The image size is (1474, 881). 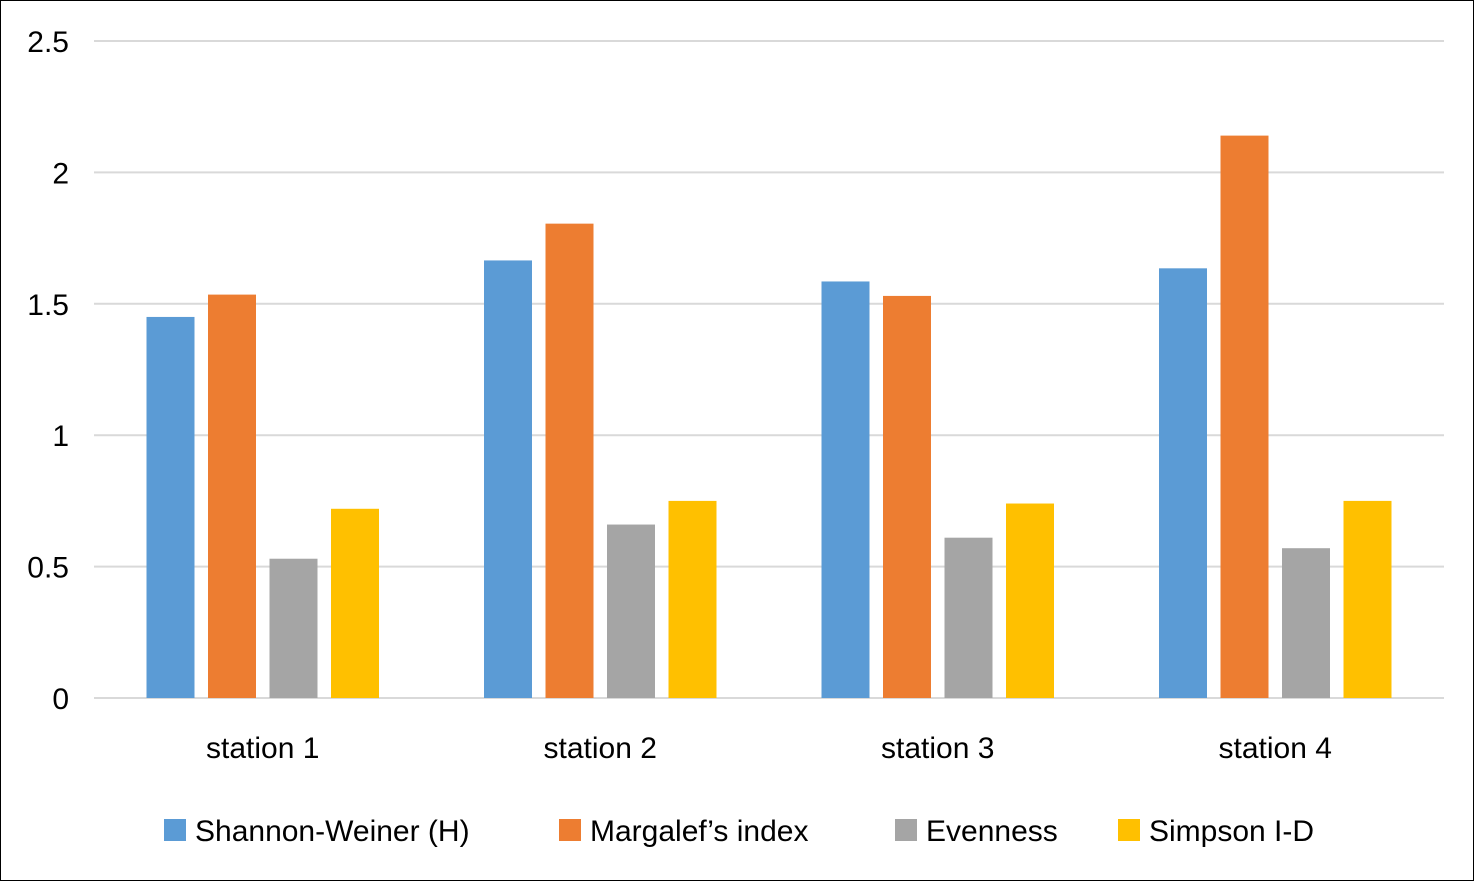 What do you see at coordinates (60, 699) in the screenshot?
I see `y-tick-label: 0` at bounding box center [60, 699].